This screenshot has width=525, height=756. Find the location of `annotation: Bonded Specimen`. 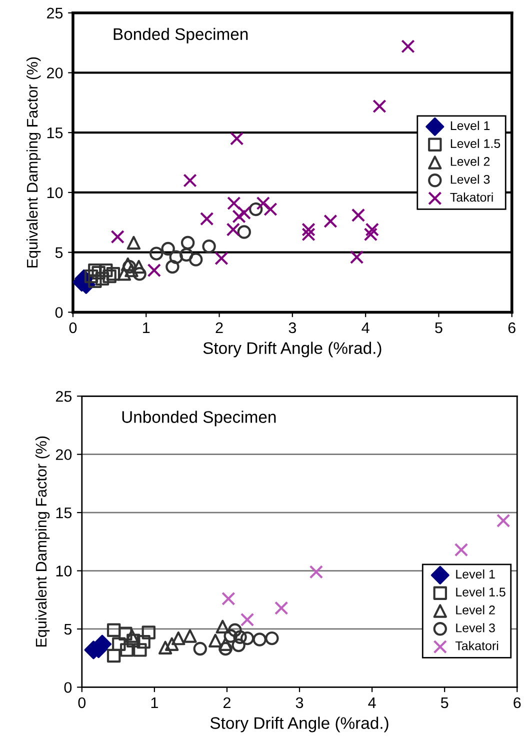

annotation: Bonded Specimen is located at coordinates (181, 36).